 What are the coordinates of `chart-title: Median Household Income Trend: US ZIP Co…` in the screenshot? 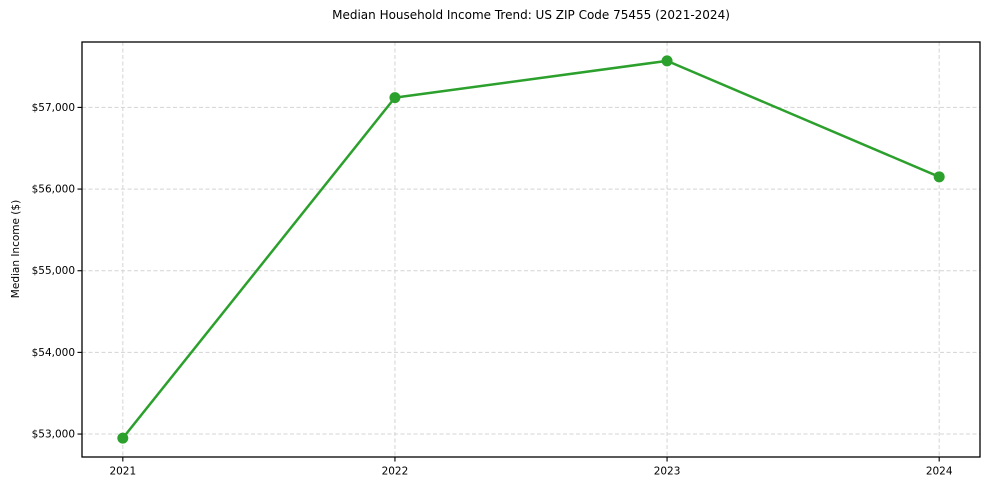 It's located at (531, 15).